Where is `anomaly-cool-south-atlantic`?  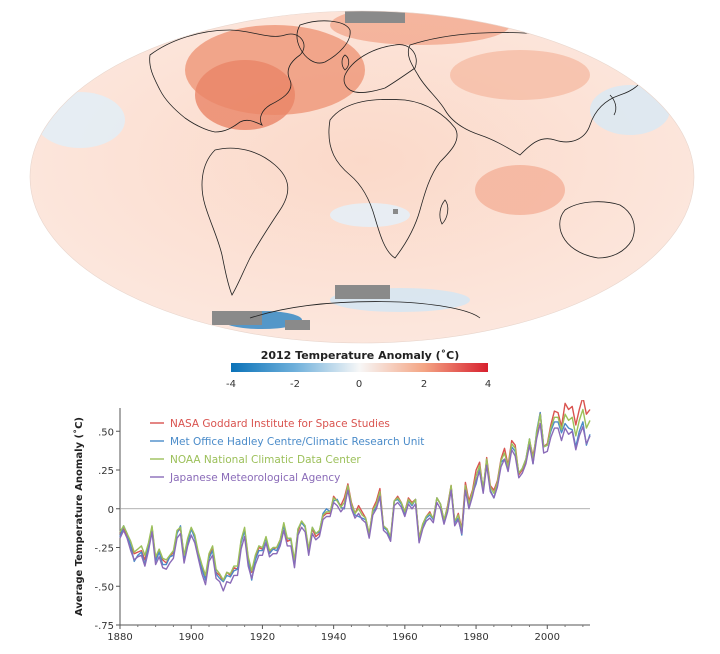 anomaly-cool-south-atlantic is located at coordinates (370, 215).